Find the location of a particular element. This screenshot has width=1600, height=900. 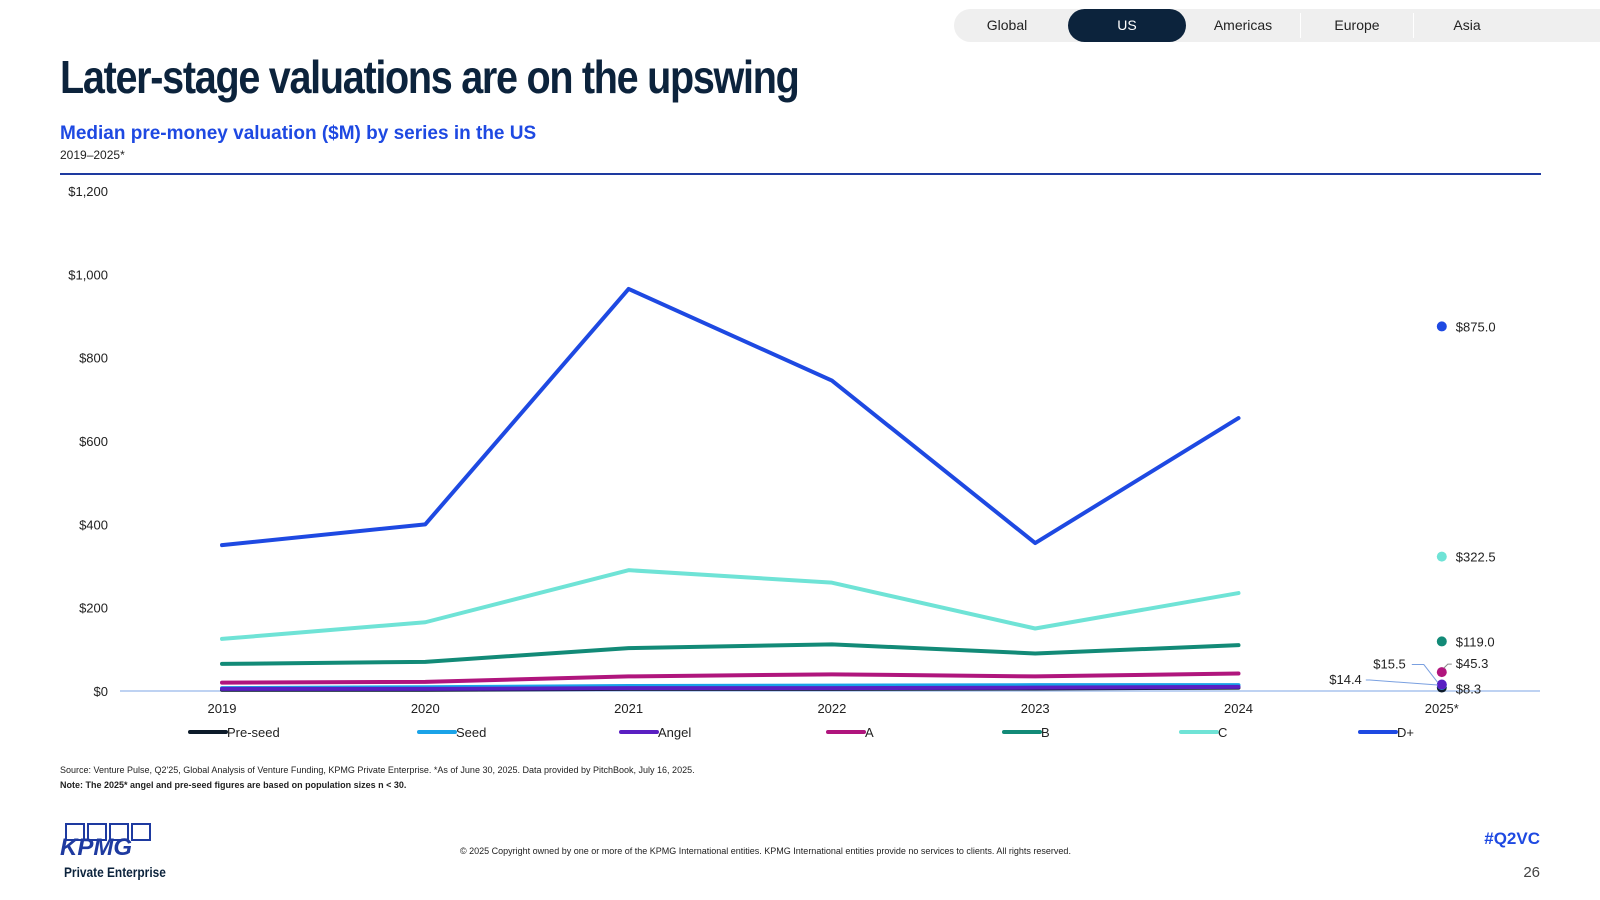

region-tabs: Global US Americas Europe Asia is located at coordinates (1277, 25).